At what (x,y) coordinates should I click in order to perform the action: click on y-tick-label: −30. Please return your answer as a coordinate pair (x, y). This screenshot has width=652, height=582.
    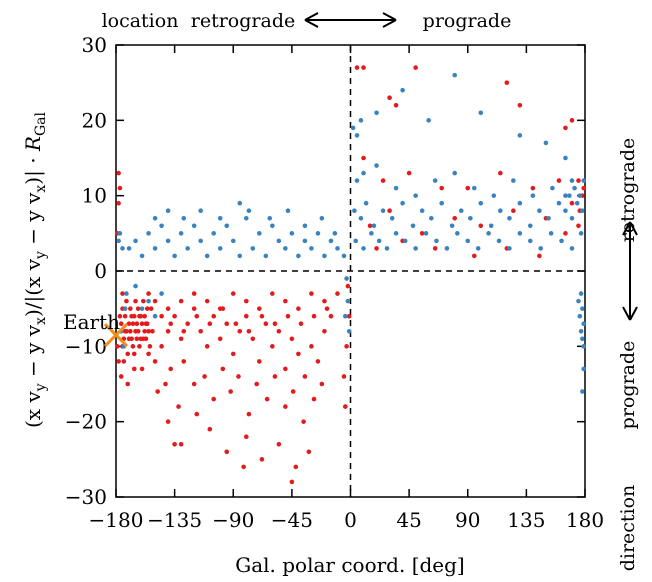
    Looking at the image, I should click on (86, 497).